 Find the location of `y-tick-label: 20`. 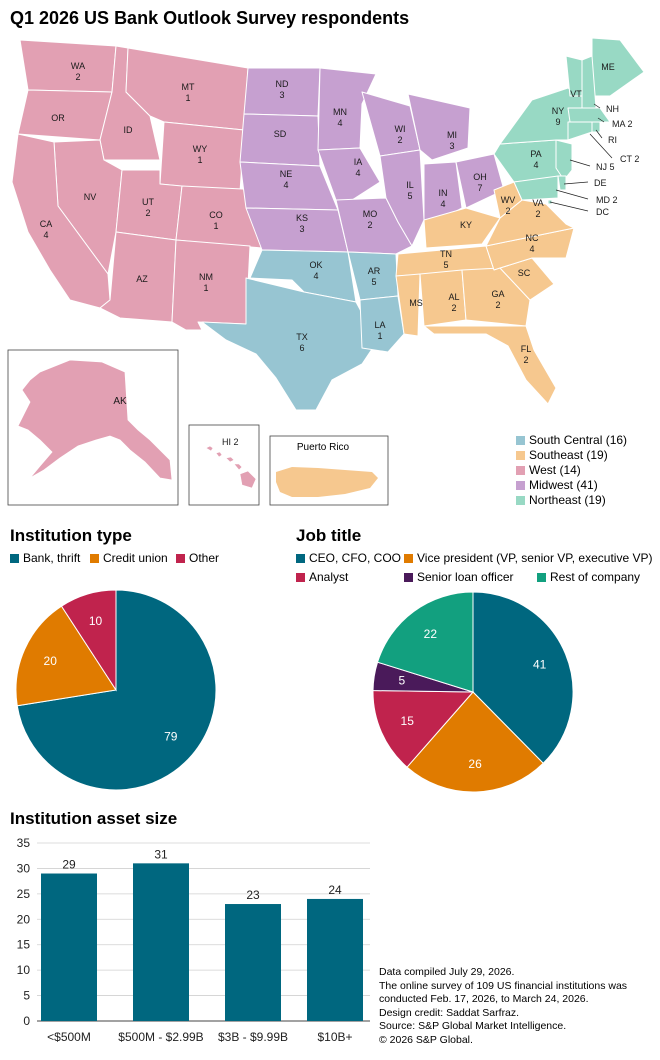

y-tick-label: 20 is located at coordinates (24, 919).